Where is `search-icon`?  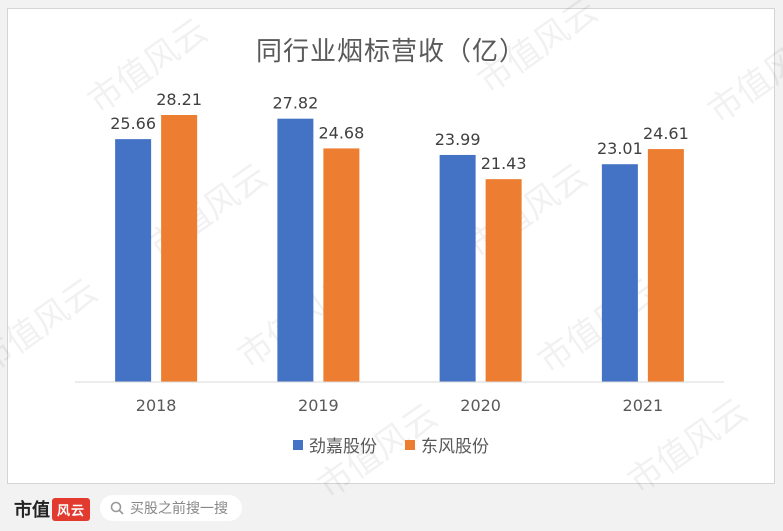
search-icon is located at coordinates (117, 508).